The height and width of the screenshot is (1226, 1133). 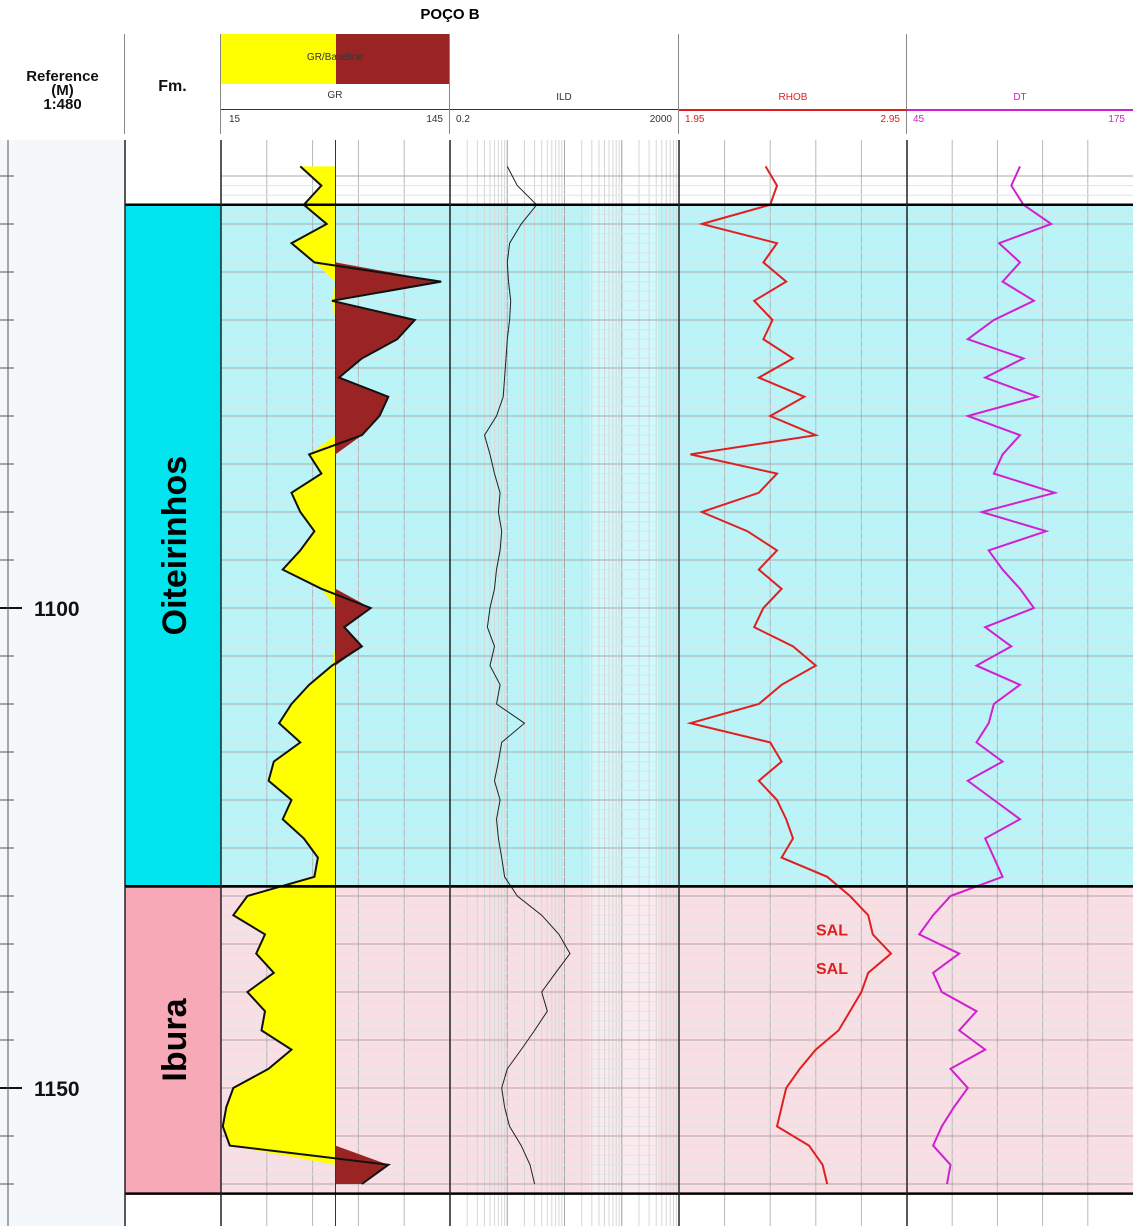 What do you see at coordinates (279, 675) in the screenshot?
I see `gr-sand-fill` at bounding box center [279, 675].